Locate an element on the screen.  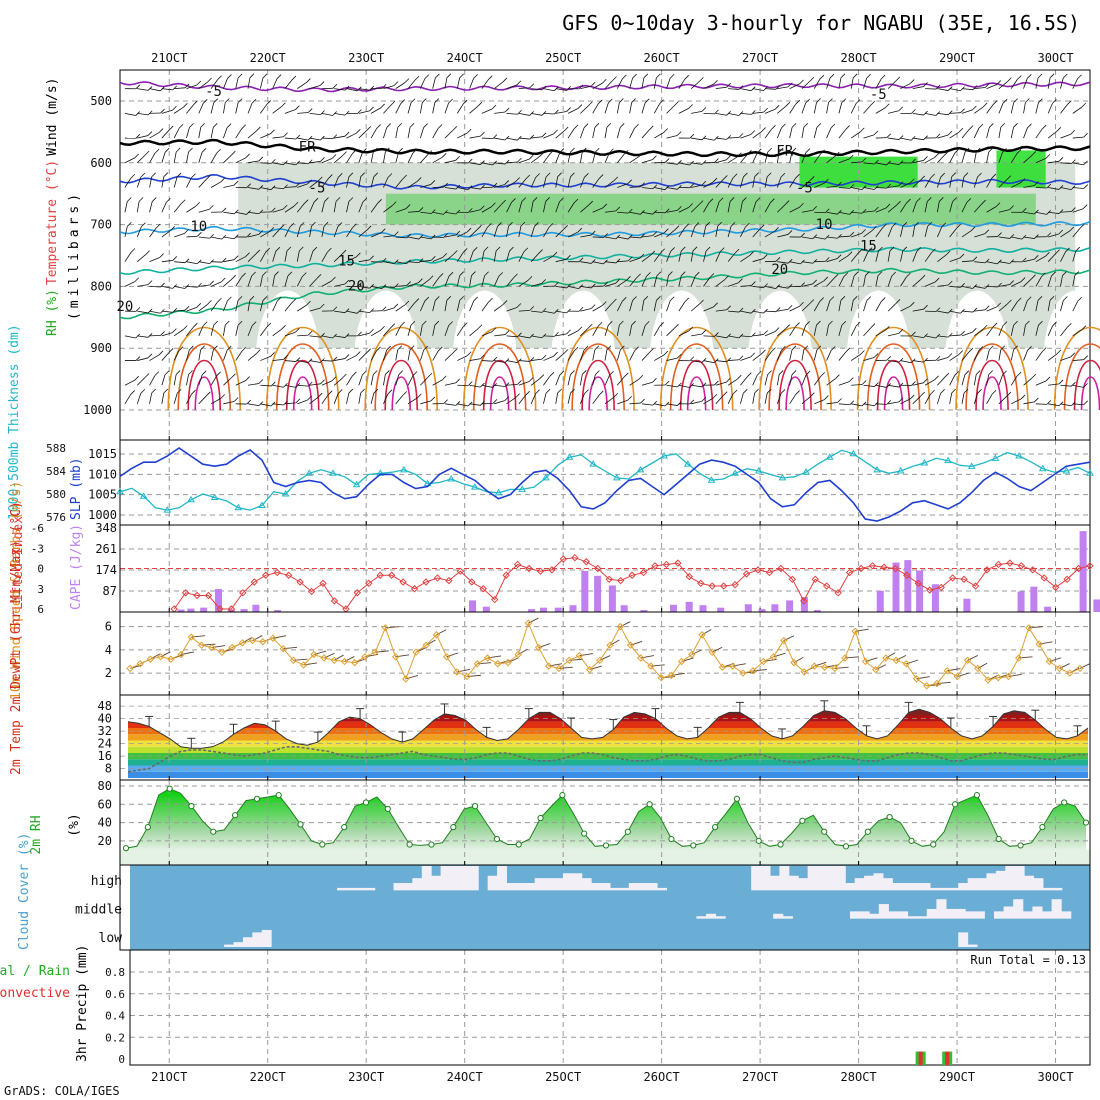
temp-tick-label: 16 is located at coordinates (105, 756).